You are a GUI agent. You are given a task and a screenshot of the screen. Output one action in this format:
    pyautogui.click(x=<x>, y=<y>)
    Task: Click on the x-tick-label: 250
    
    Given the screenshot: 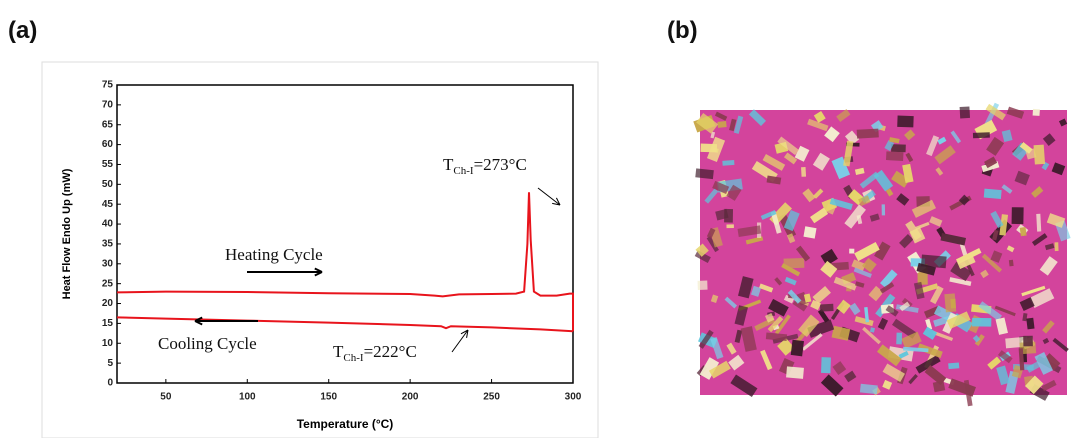 What is the action you would take?
    pyautogui.click(x=491, y=397)
    